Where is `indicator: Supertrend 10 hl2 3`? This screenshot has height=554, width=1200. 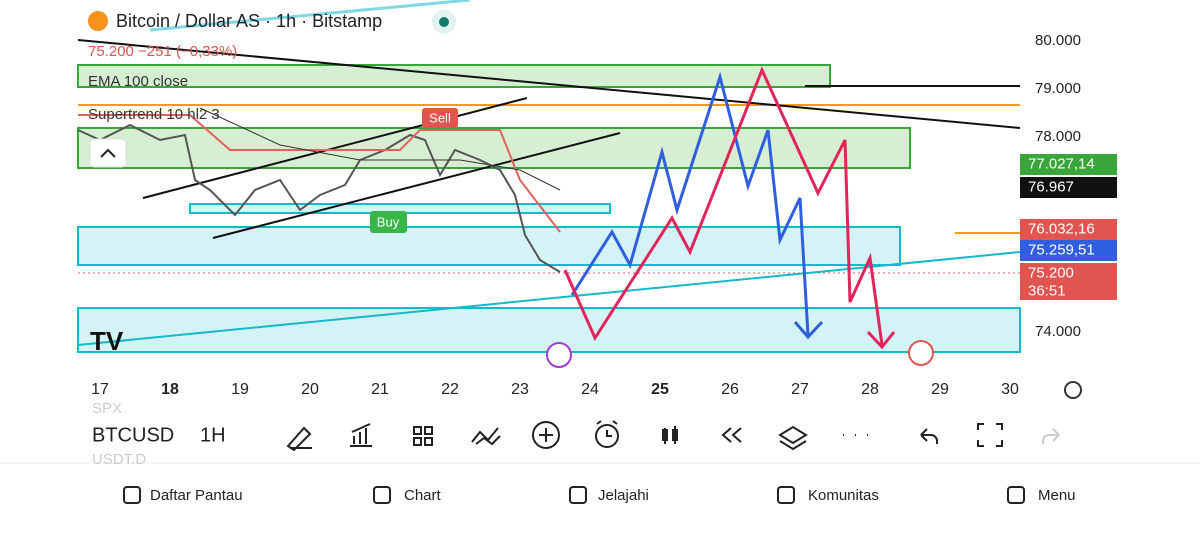
indicator: Supertrend 10 hl2 3 is located at coordinates (154, 114).